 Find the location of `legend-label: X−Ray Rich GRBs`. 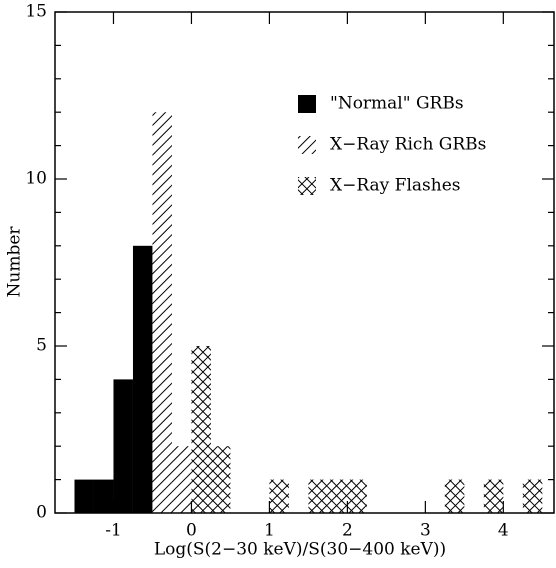

legend-label: X−Ray Rich GRBs is located at coordinates (408, 145).